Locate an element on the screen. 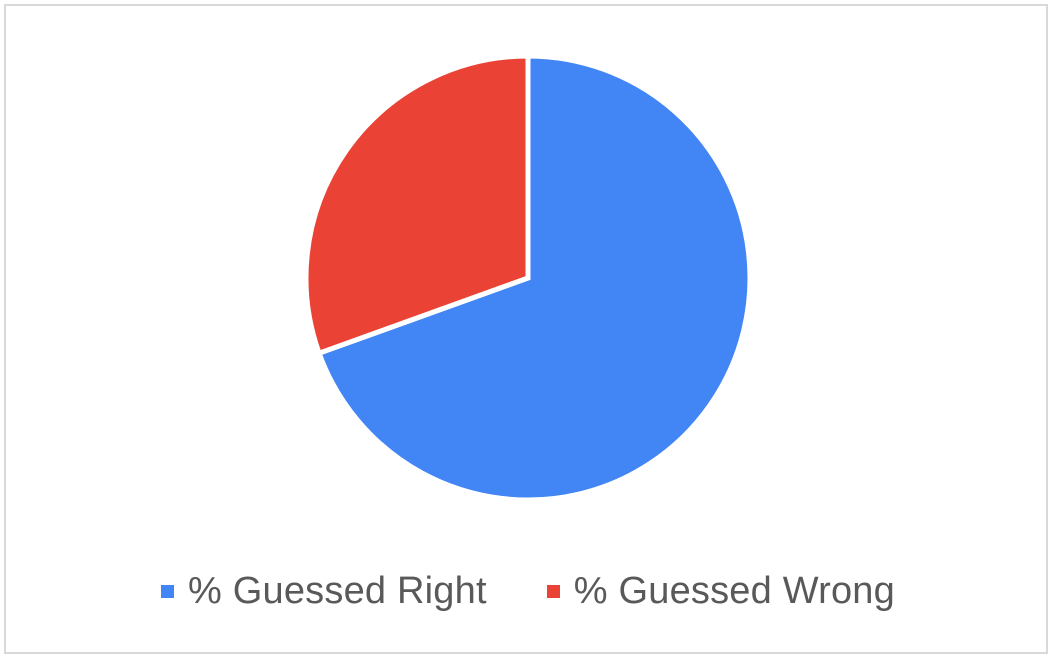 The width and height of the screenshot is (1054, 660). legend-swatch-right is located at coordinates (168, 591).